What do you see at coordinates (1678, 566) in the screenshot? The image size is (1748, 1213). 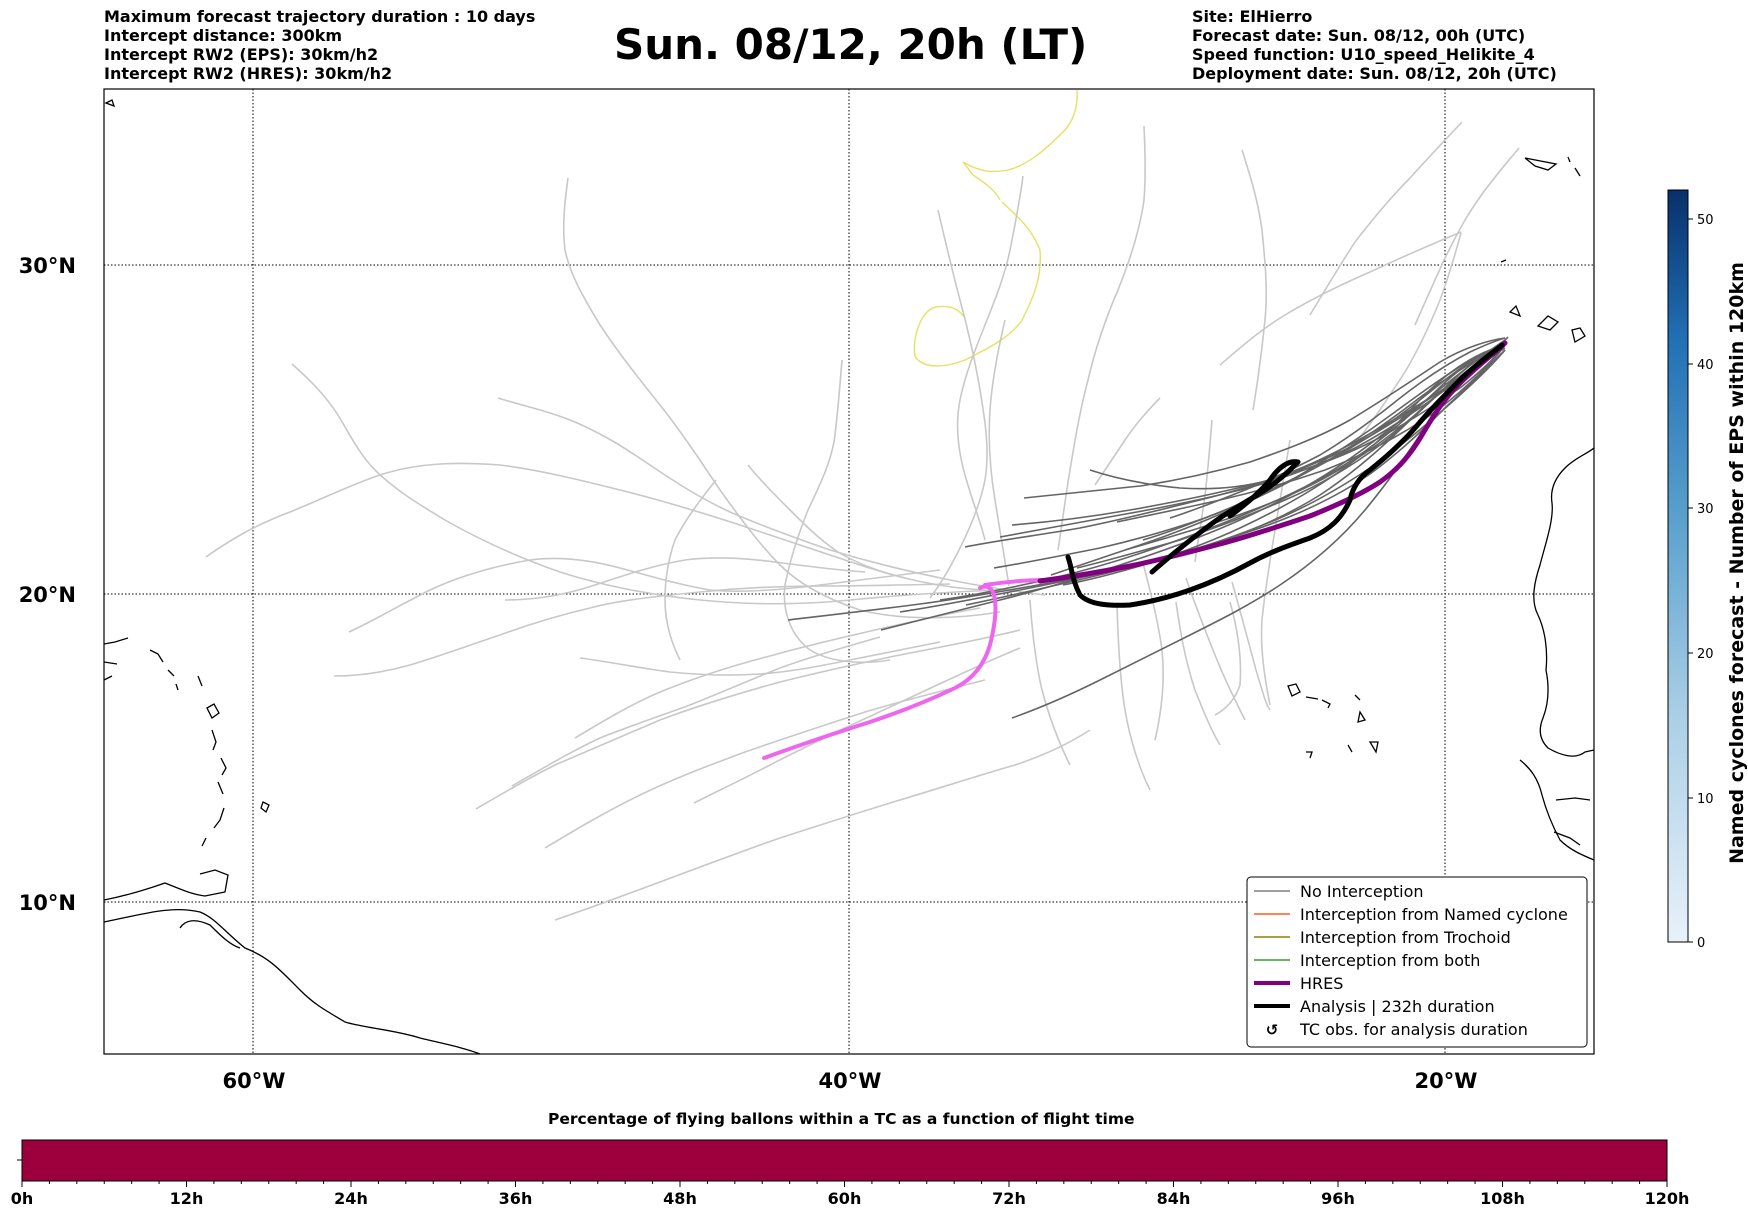 I see `colorbar-gradient` at bounding box center [1678, 566].